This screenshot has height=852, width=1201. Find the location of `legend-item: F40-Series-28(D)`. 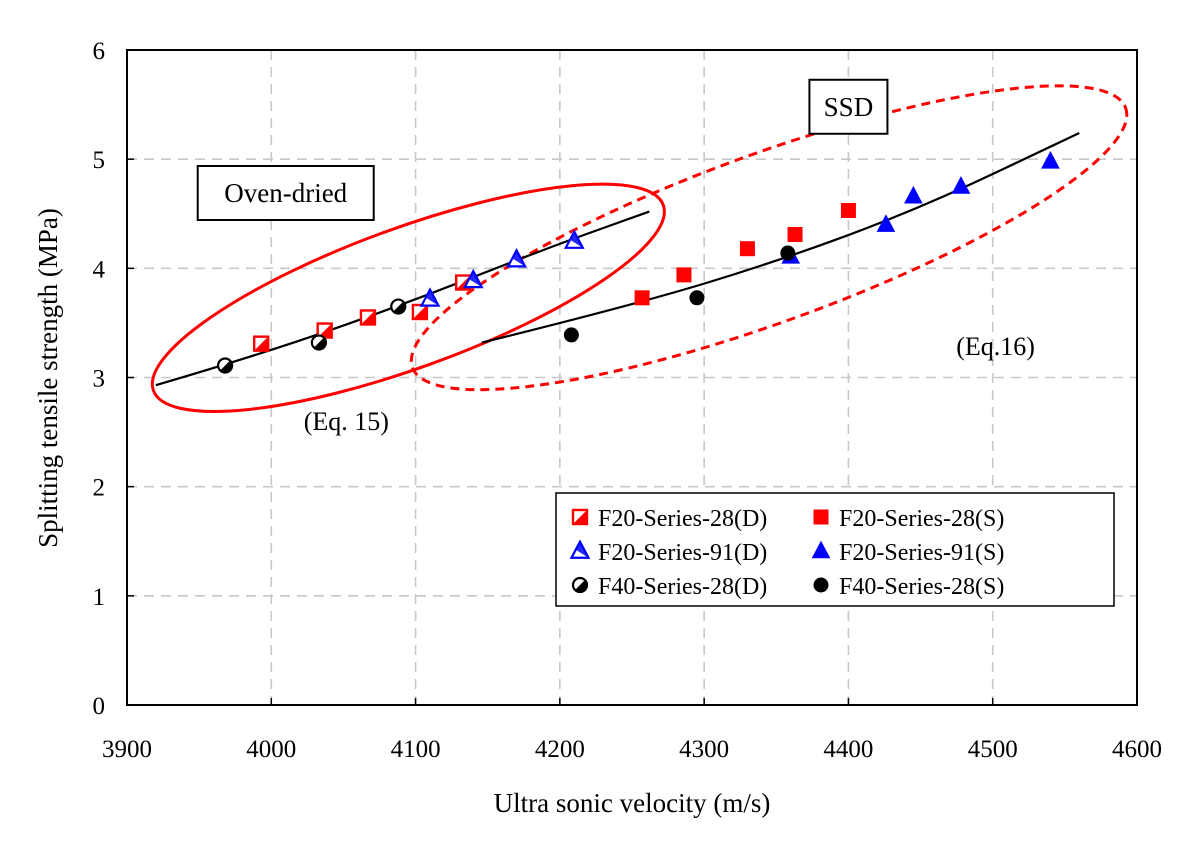

legend-item: F40-Series-28(D) is located at coordinates (669, 587).